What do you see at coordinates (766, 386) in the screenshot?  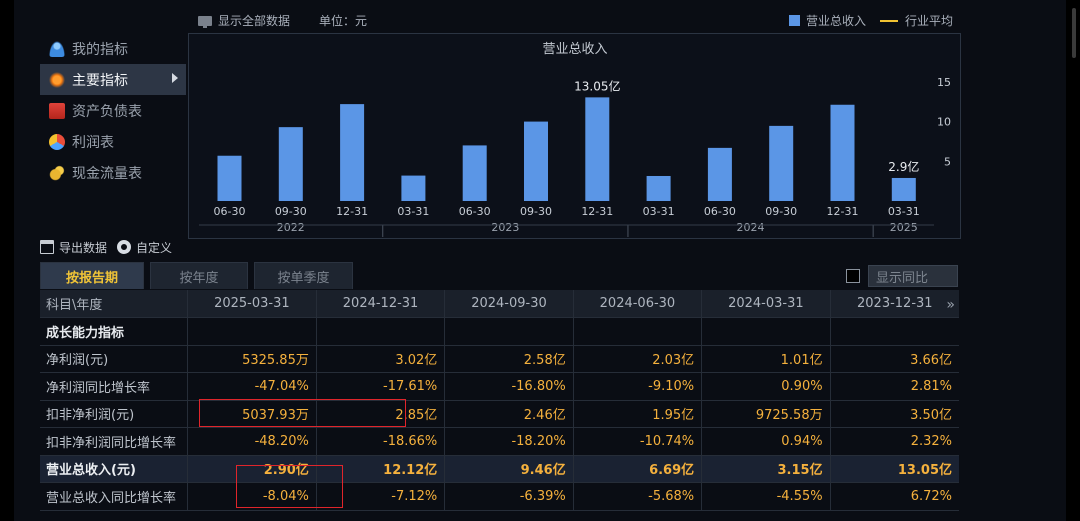 I see `table-cell: 0.90%` at bounding box center [766, 386].